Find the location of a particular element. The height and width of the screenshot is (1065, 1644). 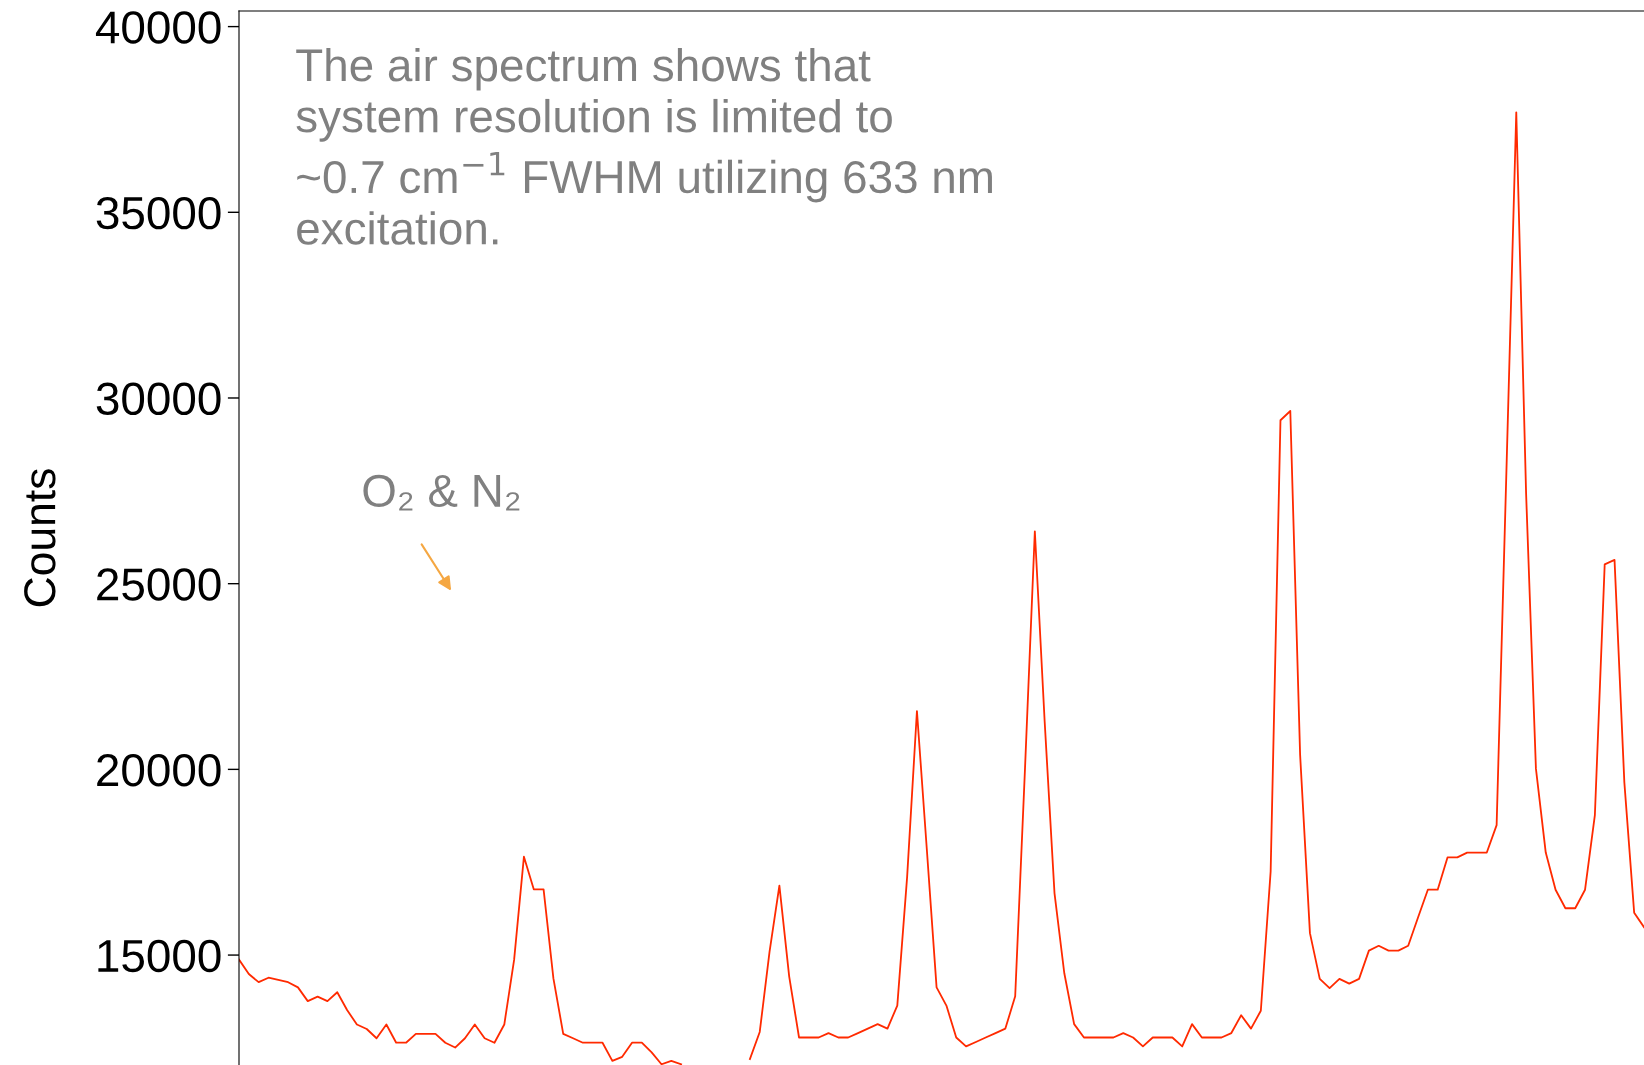

y-tick-label: 35000 is located at coordinates (158, 213).